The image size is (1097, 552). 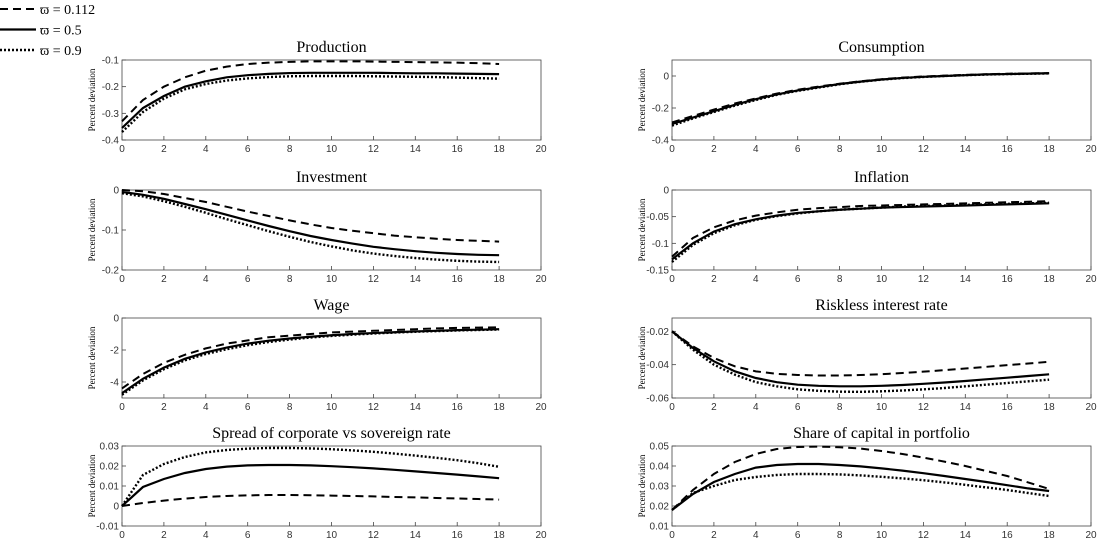 I want to click on y-tick-label: 0.03, so click(x=110, y=447).